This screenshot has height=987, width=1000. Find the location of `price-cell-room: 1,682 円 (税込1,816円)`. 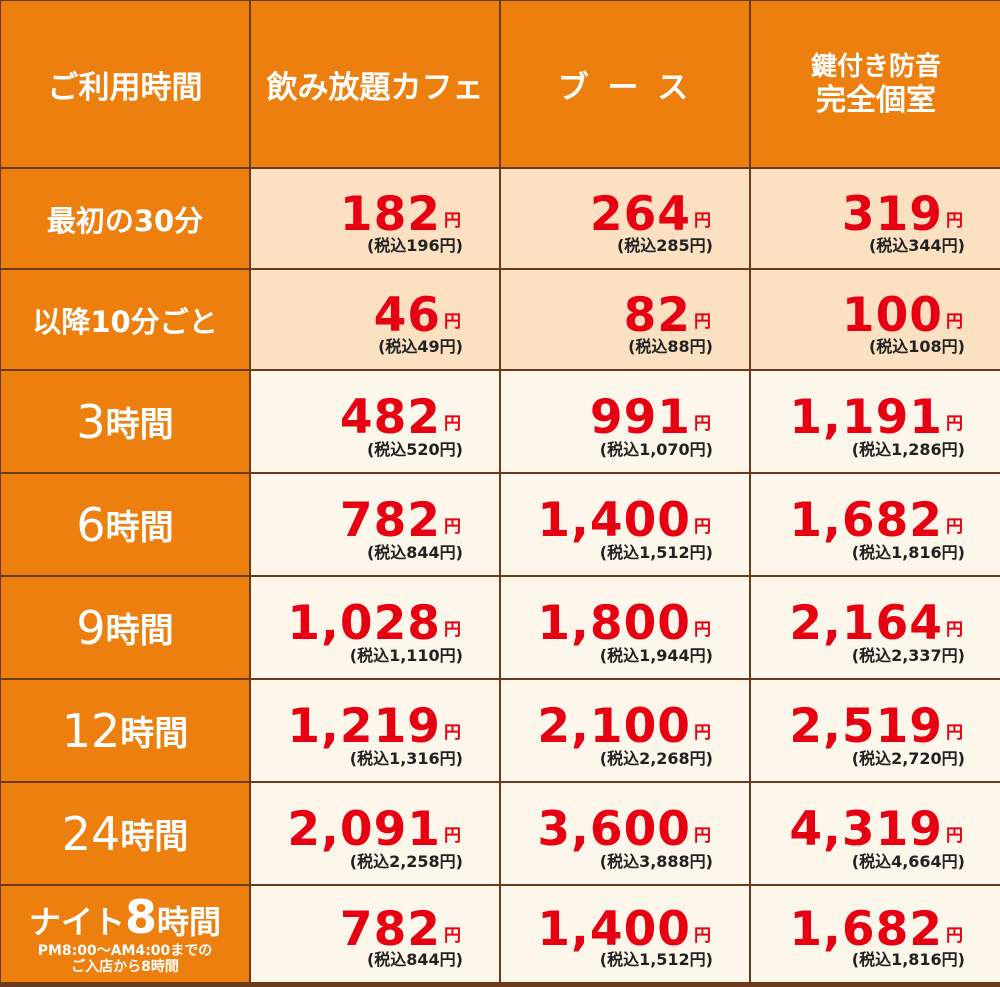

price-cell-room: 1,682 円 (税込1,816円) is located at coordinates (875, 524).